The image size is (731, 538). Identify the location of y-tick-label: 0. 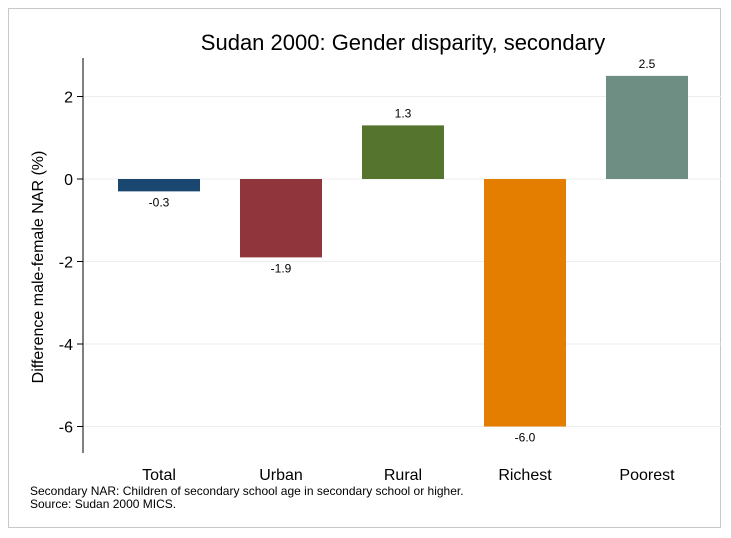
(68, 180).